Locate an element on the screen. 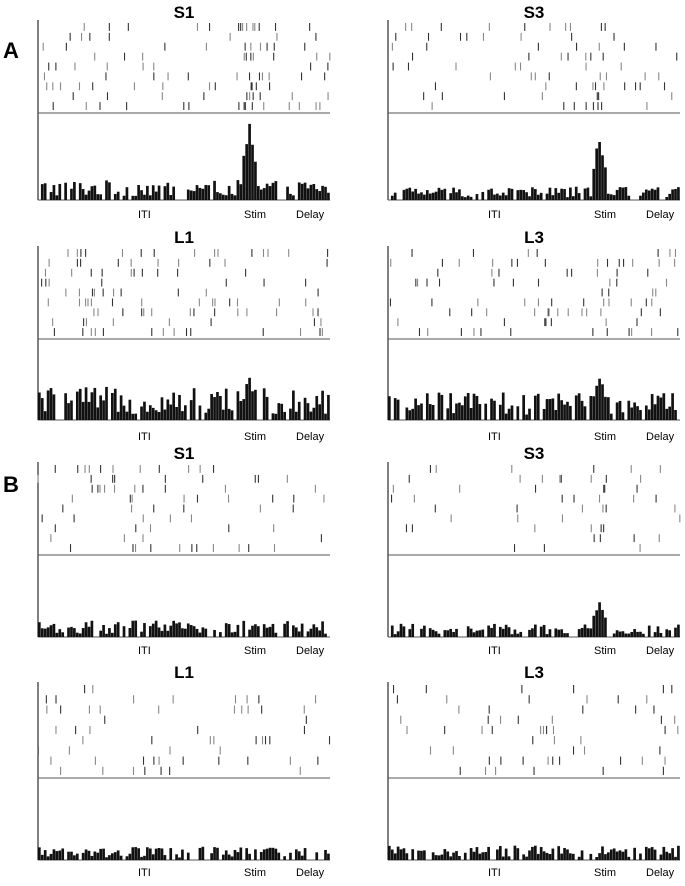 This screenshot has width=685, height=886. panel-title-b-l1: L1 is located at coordinates (184, 672).